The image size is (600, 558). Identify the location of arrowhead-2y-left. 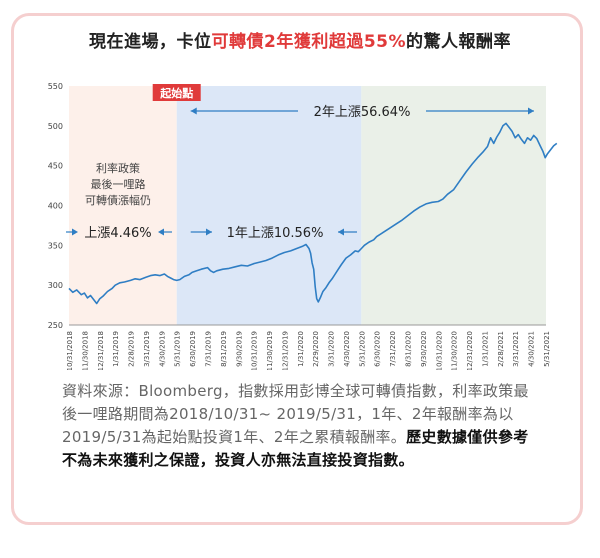
(193, 111).